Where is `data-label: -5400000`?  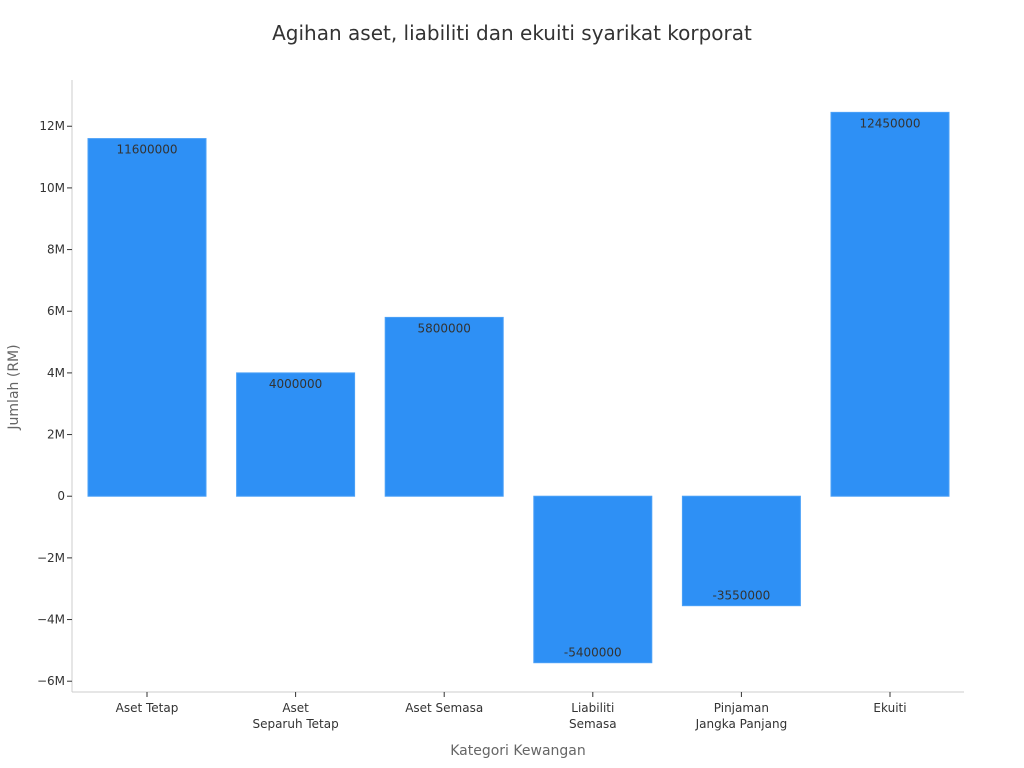
data-label: -5400000 is located at coordinates (593, 653).